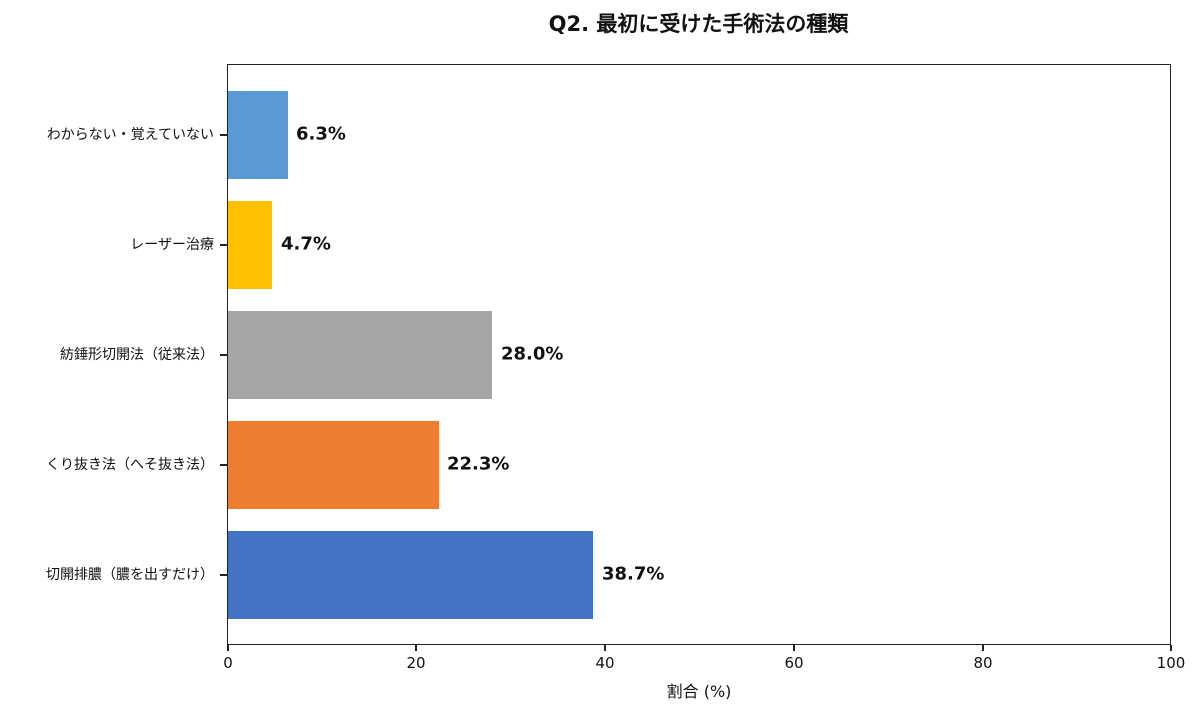  What do you see at coordinates (172, 245) in the screenshot?
I see `y-tick-label-laser: レーザー治療` at bounding box center [172, 245].